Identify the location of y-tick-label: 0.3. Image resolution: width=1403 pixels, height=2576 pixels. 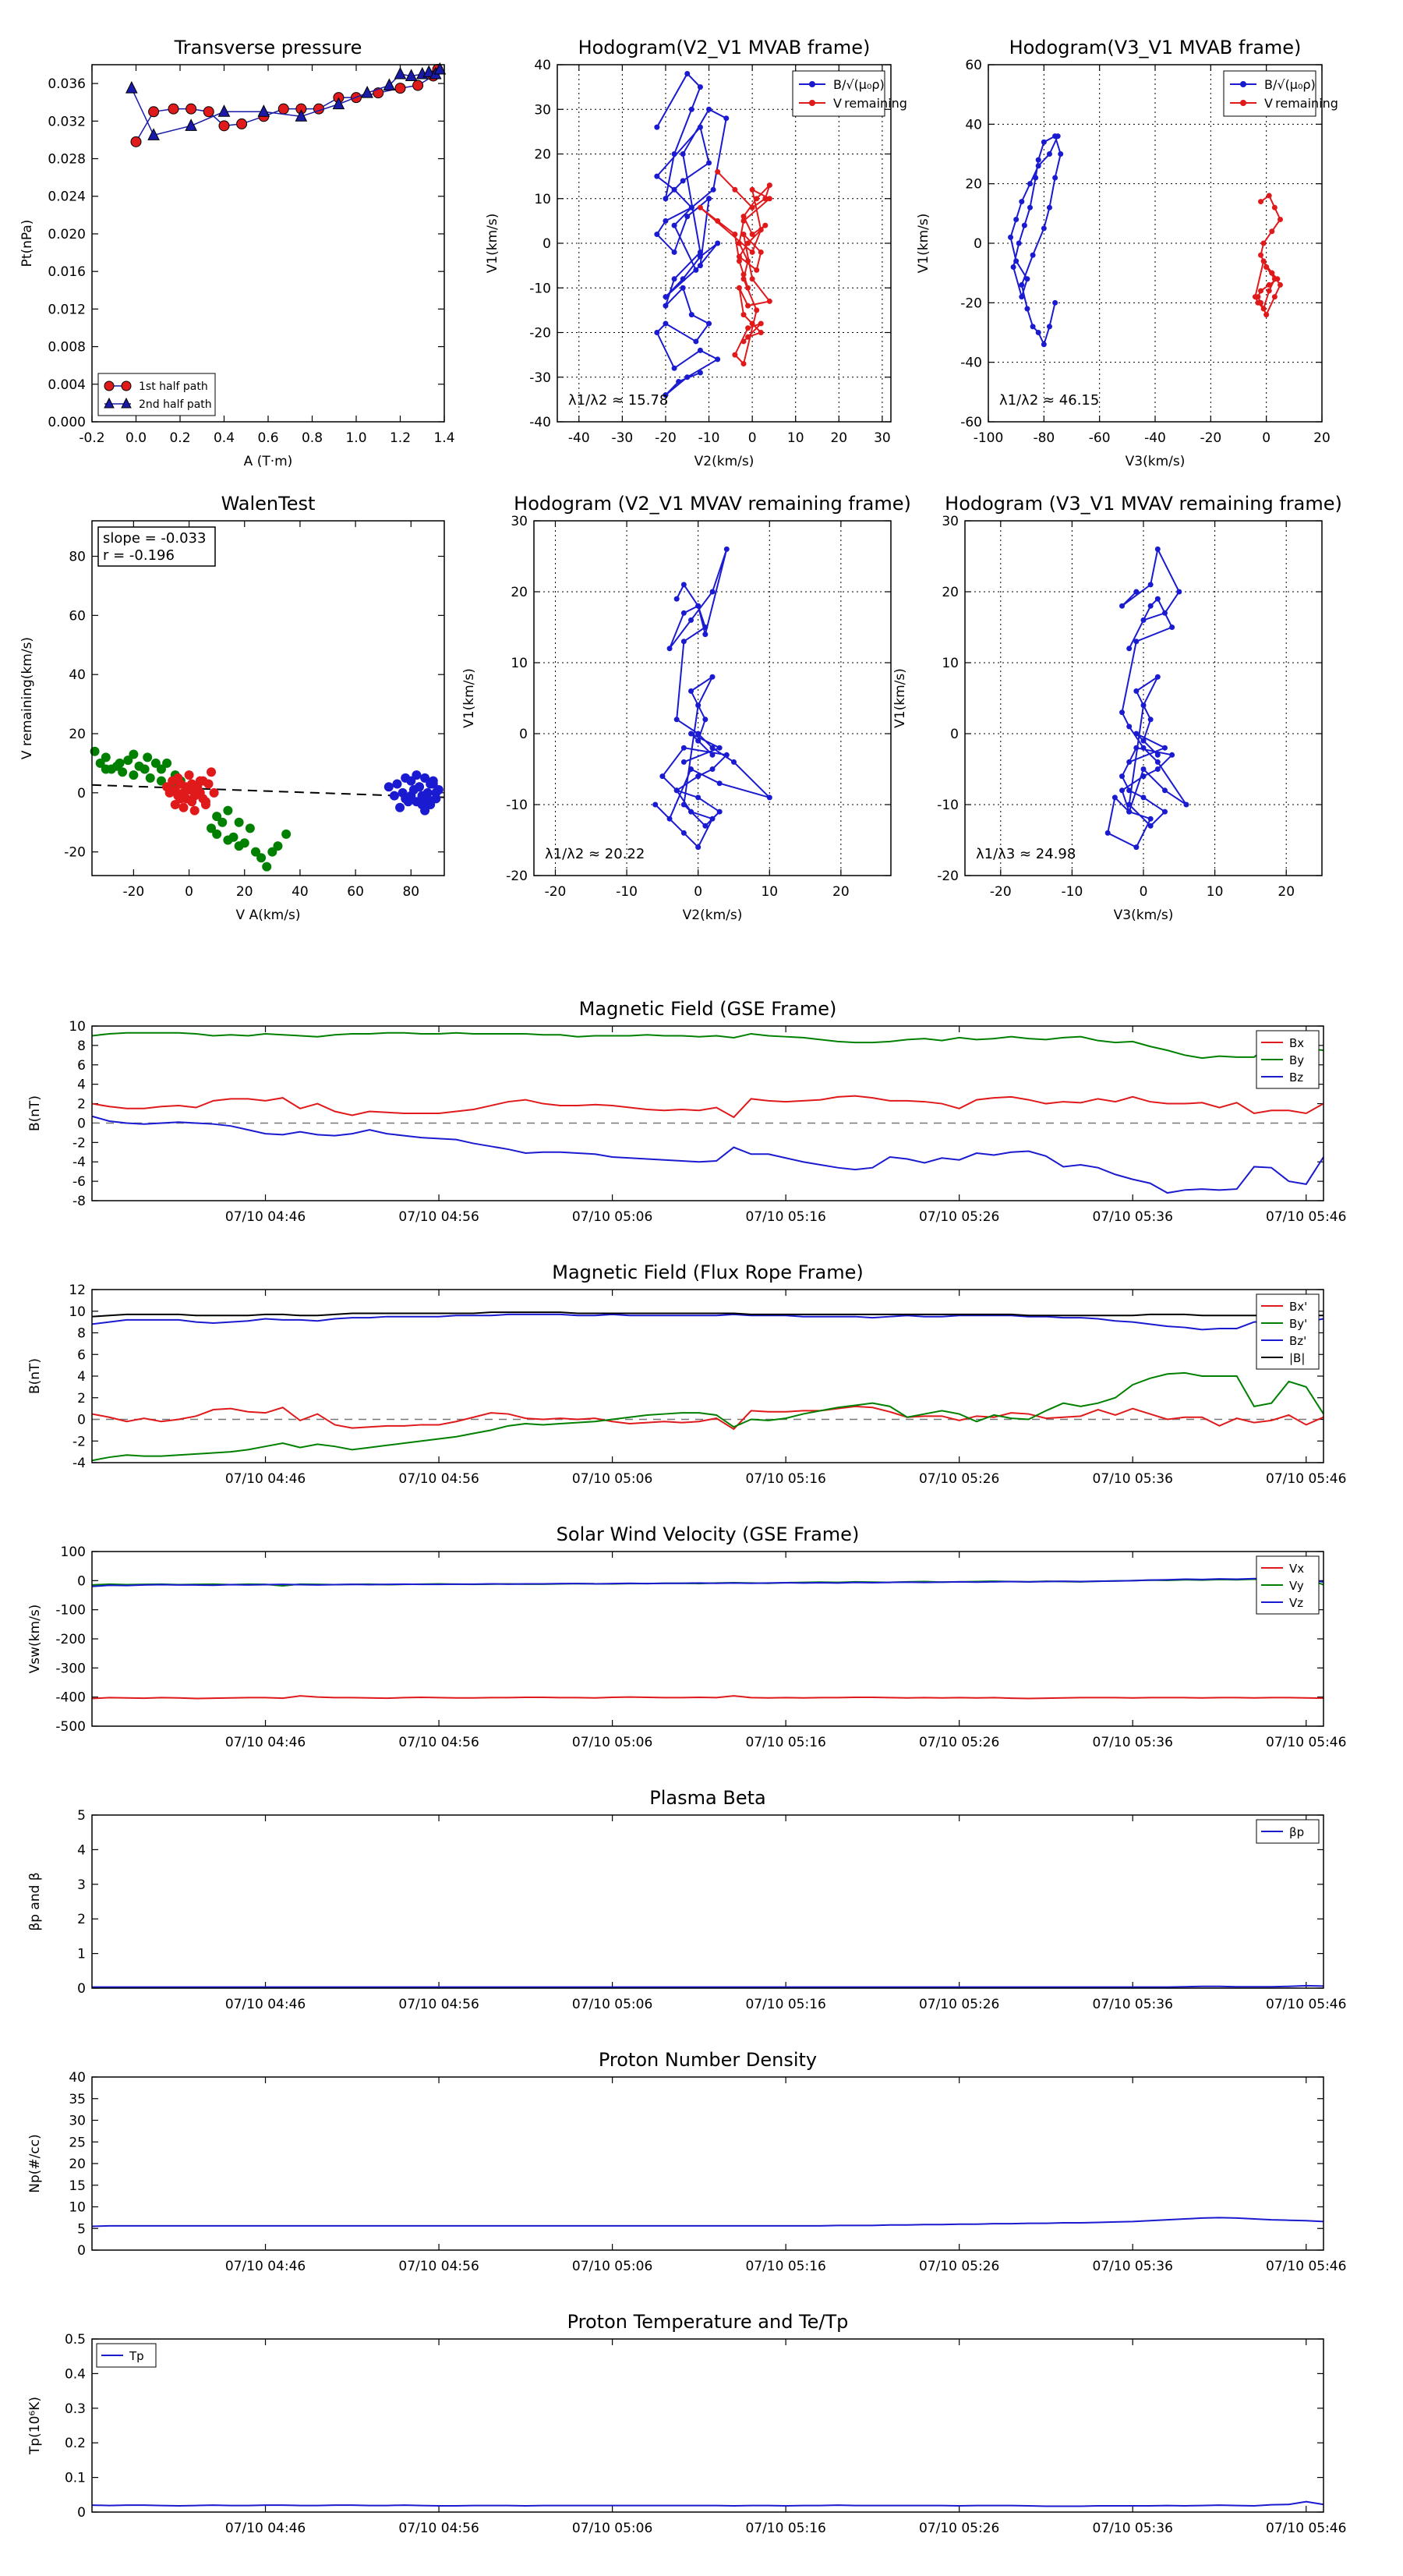
(75, 2409).